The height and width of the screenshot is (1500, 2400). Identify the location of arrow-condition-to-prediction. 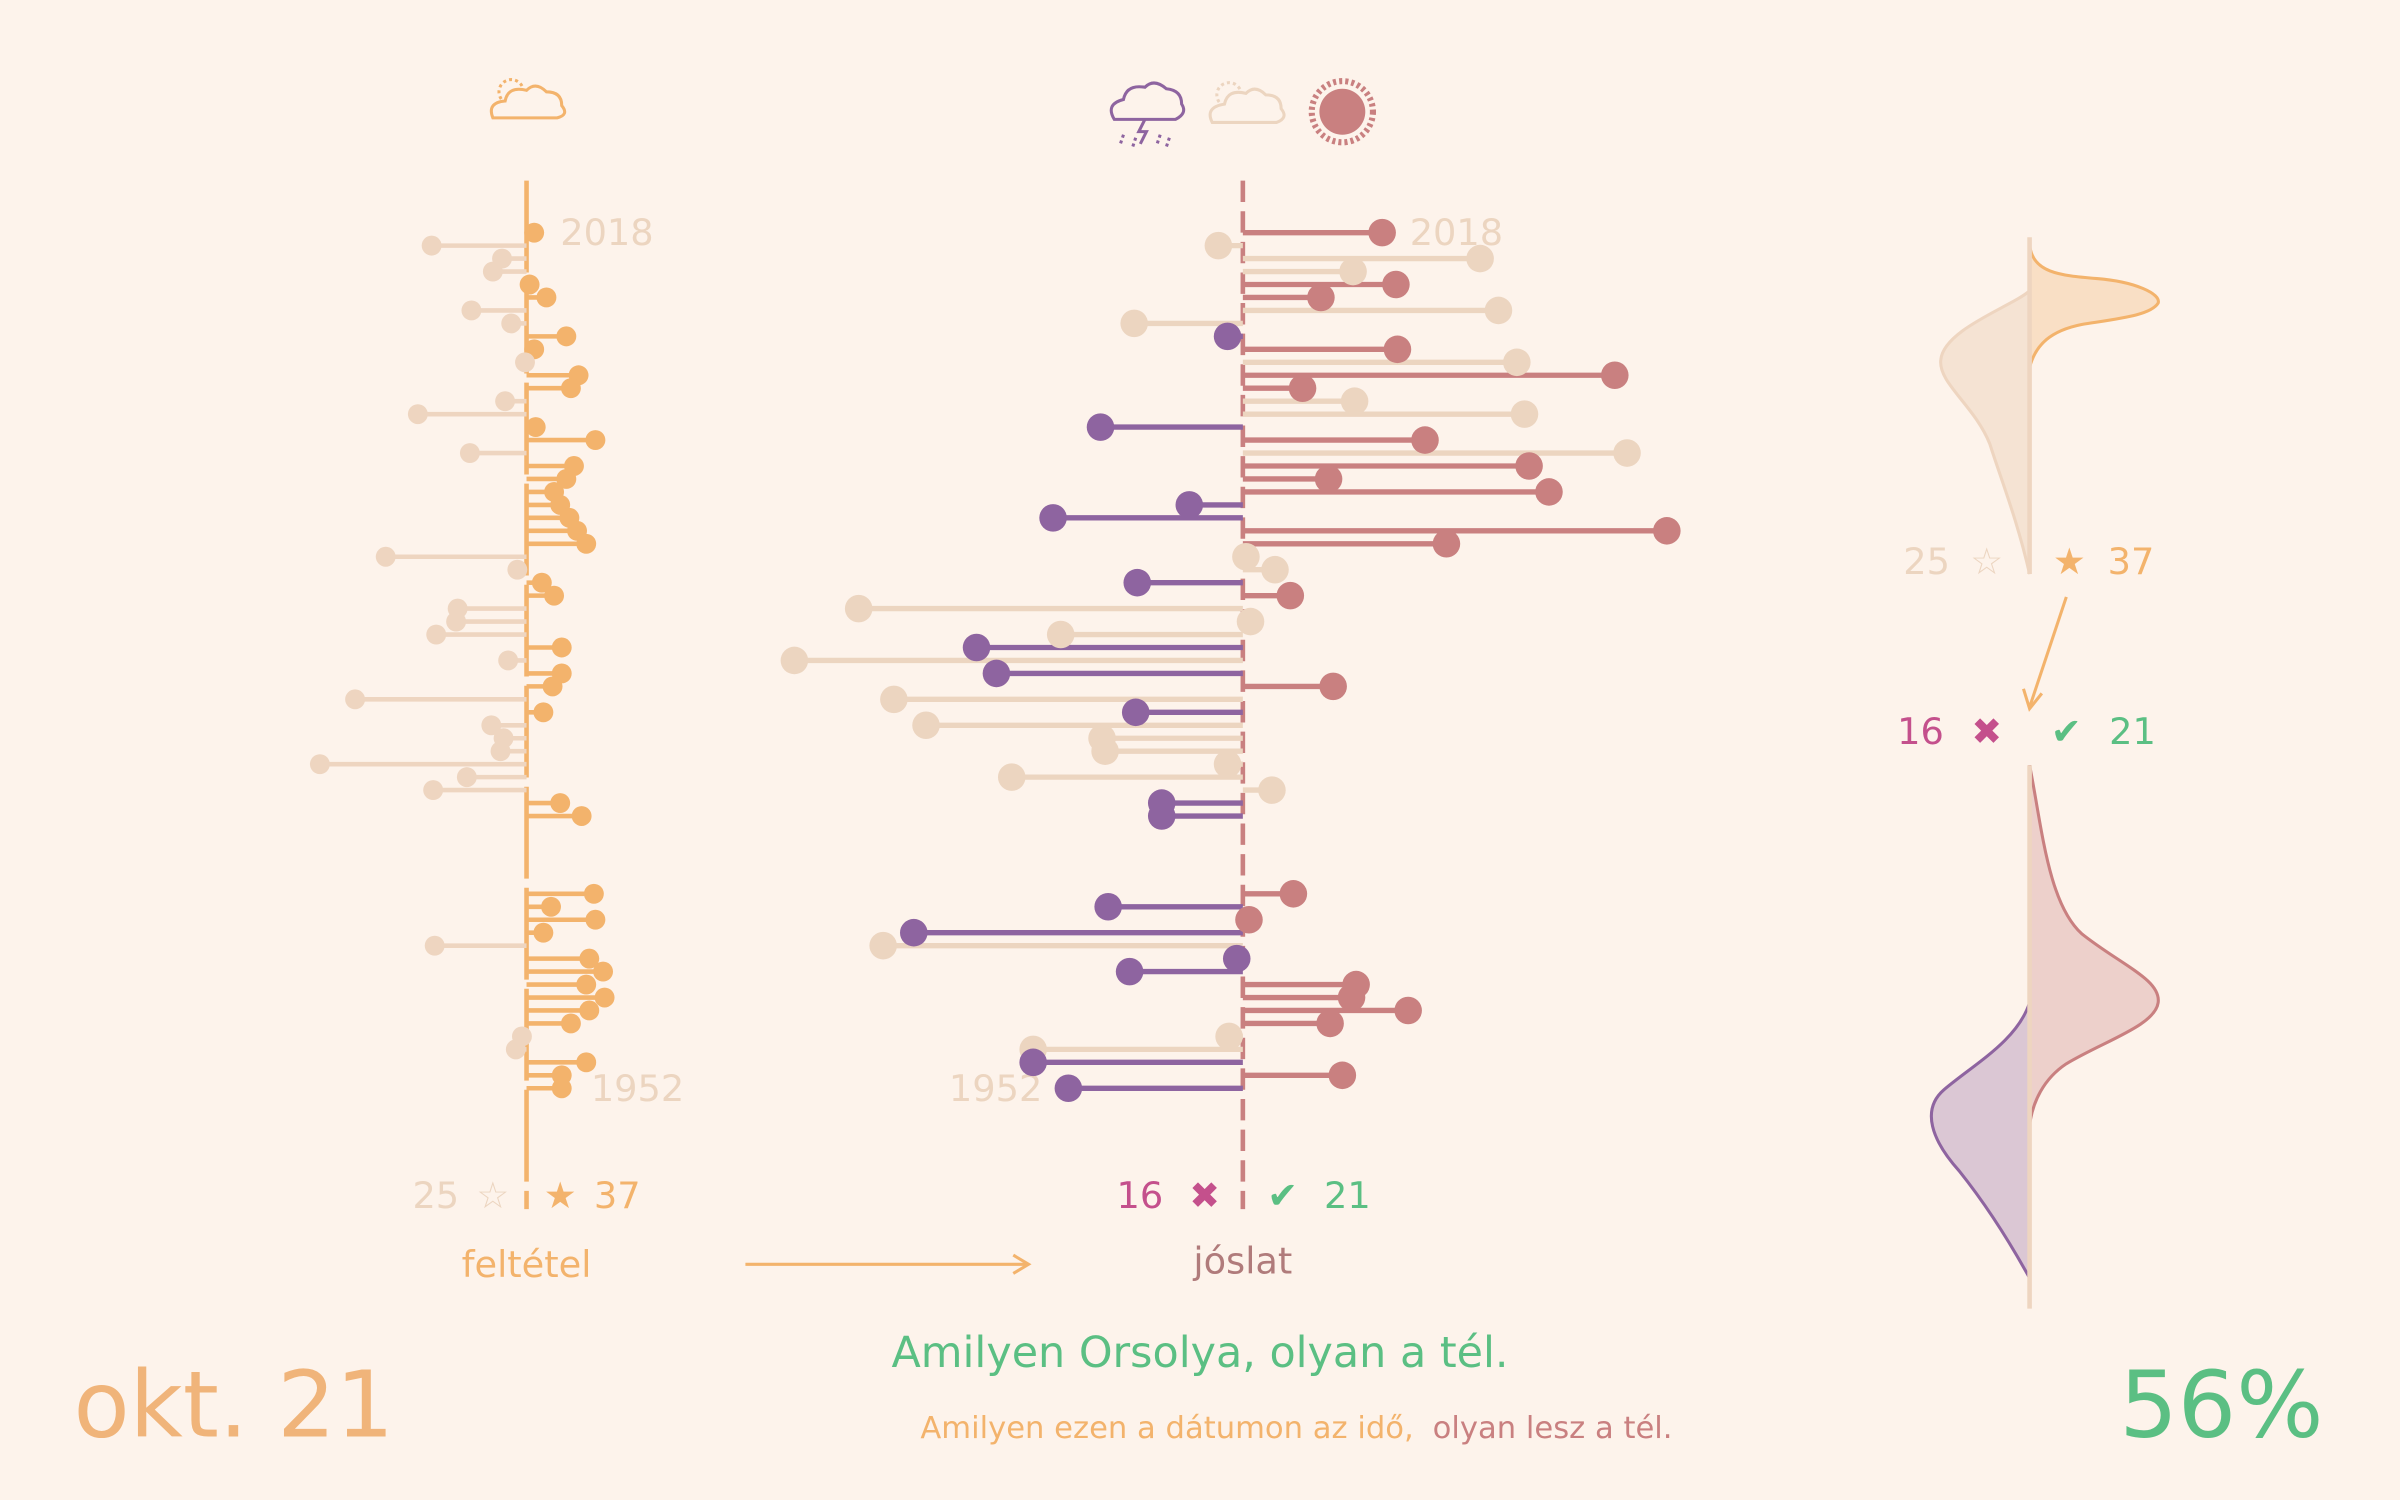
(888, 1264).